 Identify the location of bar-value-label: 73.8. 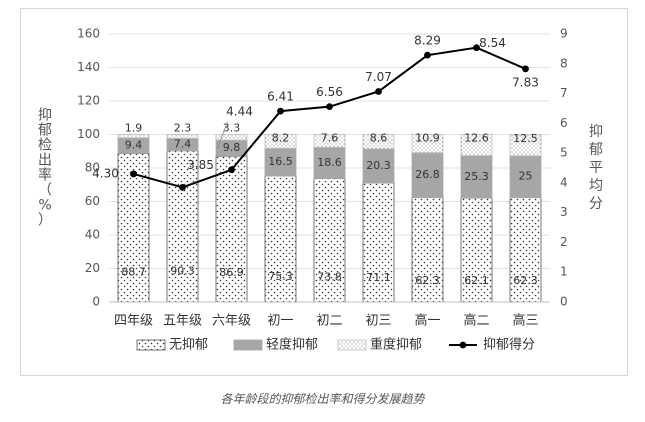
(329, 276).